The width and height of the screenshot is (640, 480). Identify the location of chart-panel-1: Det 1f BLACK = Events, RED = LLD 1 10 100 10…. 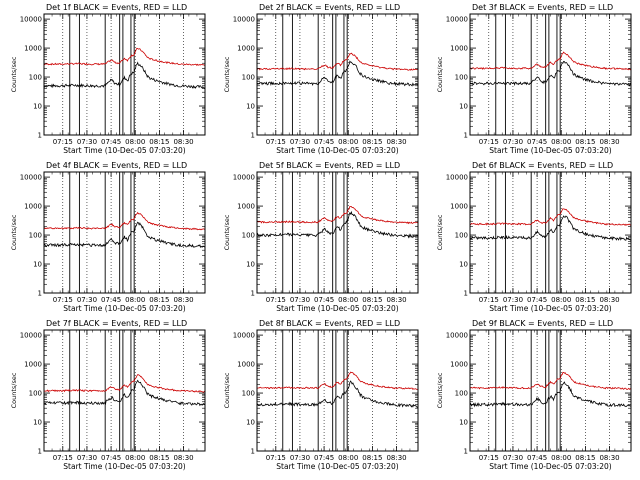
(108, 79).